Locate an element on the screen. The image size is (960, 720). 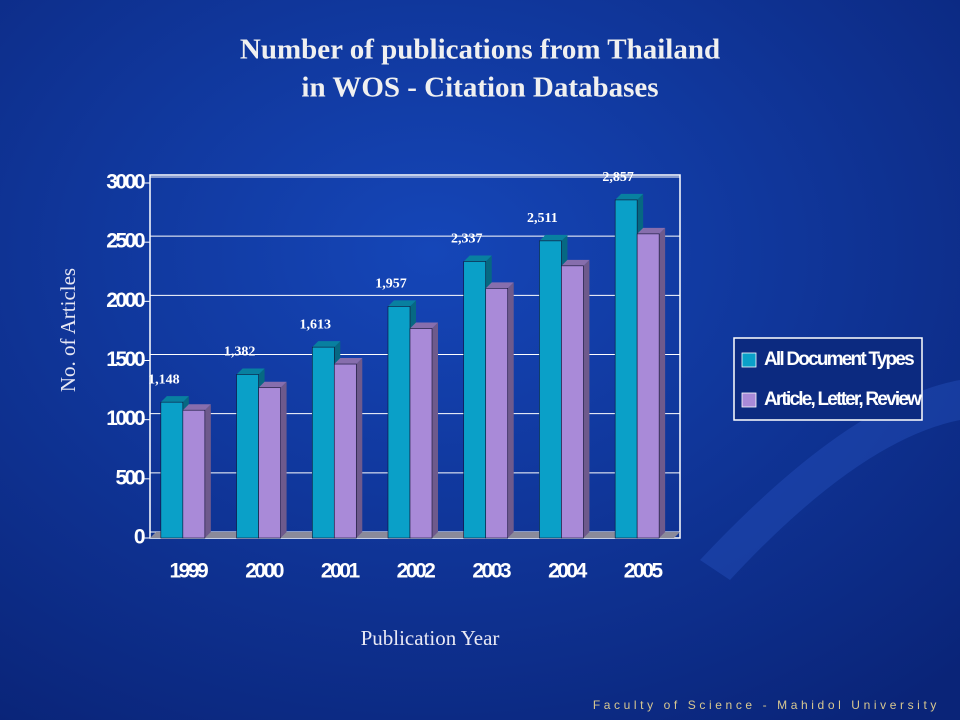
value-label: 1,613 is located at coordinates (316, 324).